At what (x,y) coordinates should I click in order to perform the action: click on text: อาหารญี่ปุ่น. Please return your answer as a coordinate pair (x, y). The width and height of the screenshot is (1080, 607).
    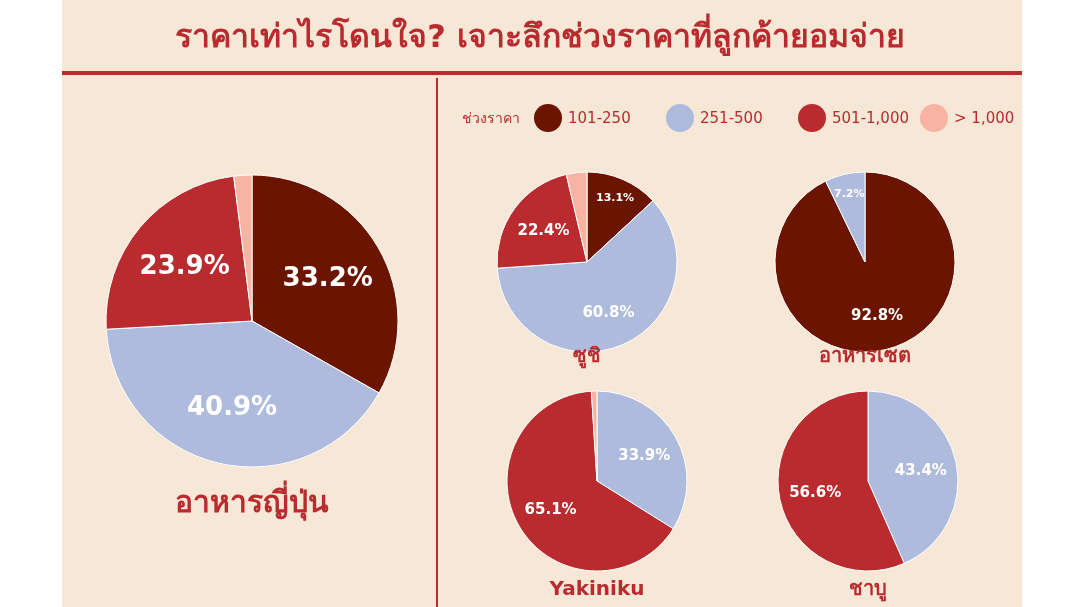
    Looking at the image, I should click on (252, 500).